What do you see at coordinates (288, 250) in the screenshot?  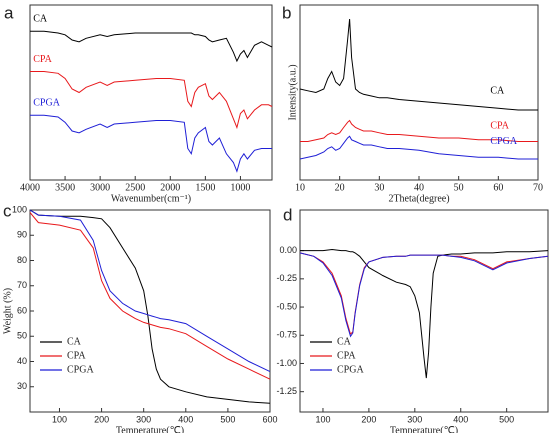 I see `y-tick-label: 0.00` at bounding box center [288, 250].